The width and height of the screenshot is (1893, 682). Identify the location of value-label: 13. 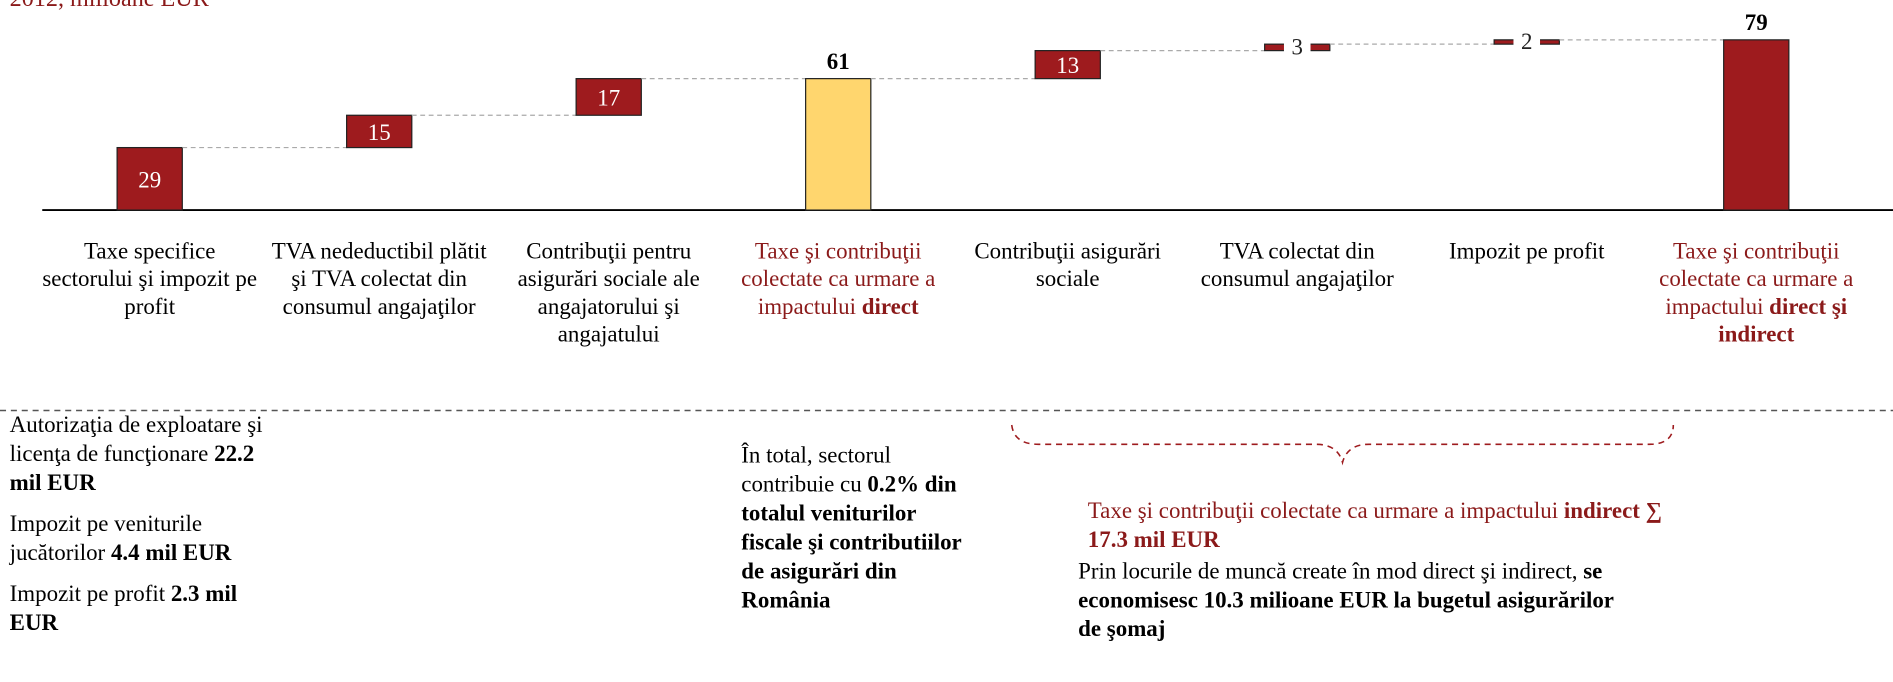
(1067, 65).